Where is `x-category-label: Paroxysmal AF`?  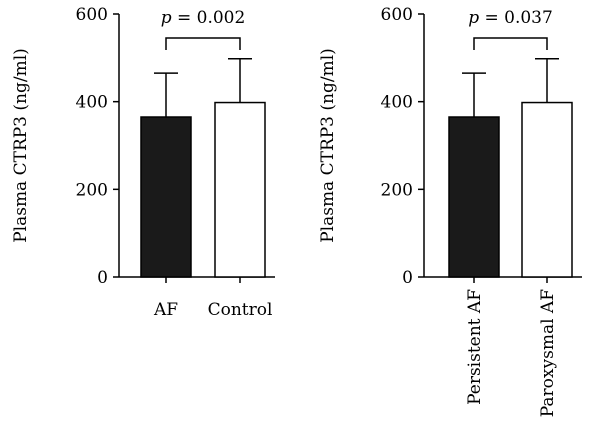 x-category-label: Paroxysmal AF is located at coordinates (548, 353).